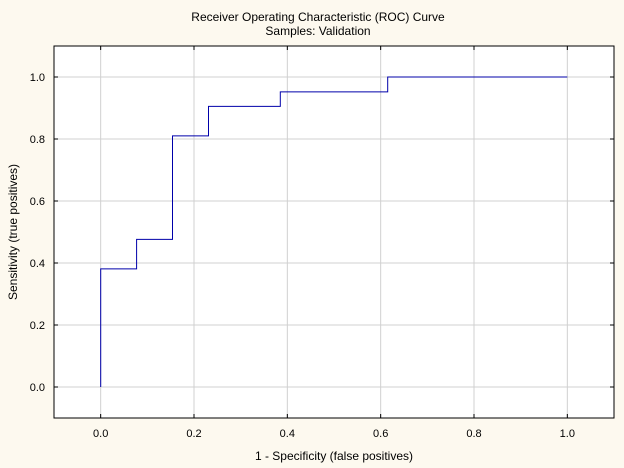 The width and height of the screenshot is (624, 468). Describe the element at coordinates (37, 326) in the screenshot. I see `y-tick-label: 0.2` at that location.